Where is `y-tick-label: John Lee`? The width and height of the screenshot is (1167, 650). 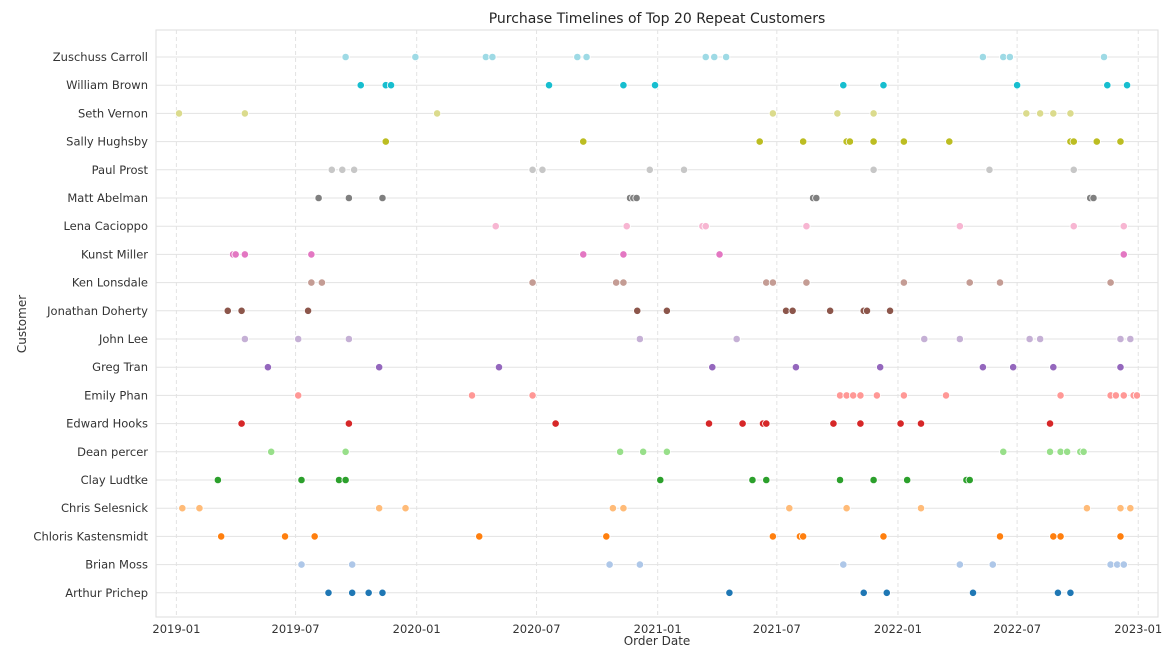 y-tick-label: John Lee is located at coordinates (123, 339).